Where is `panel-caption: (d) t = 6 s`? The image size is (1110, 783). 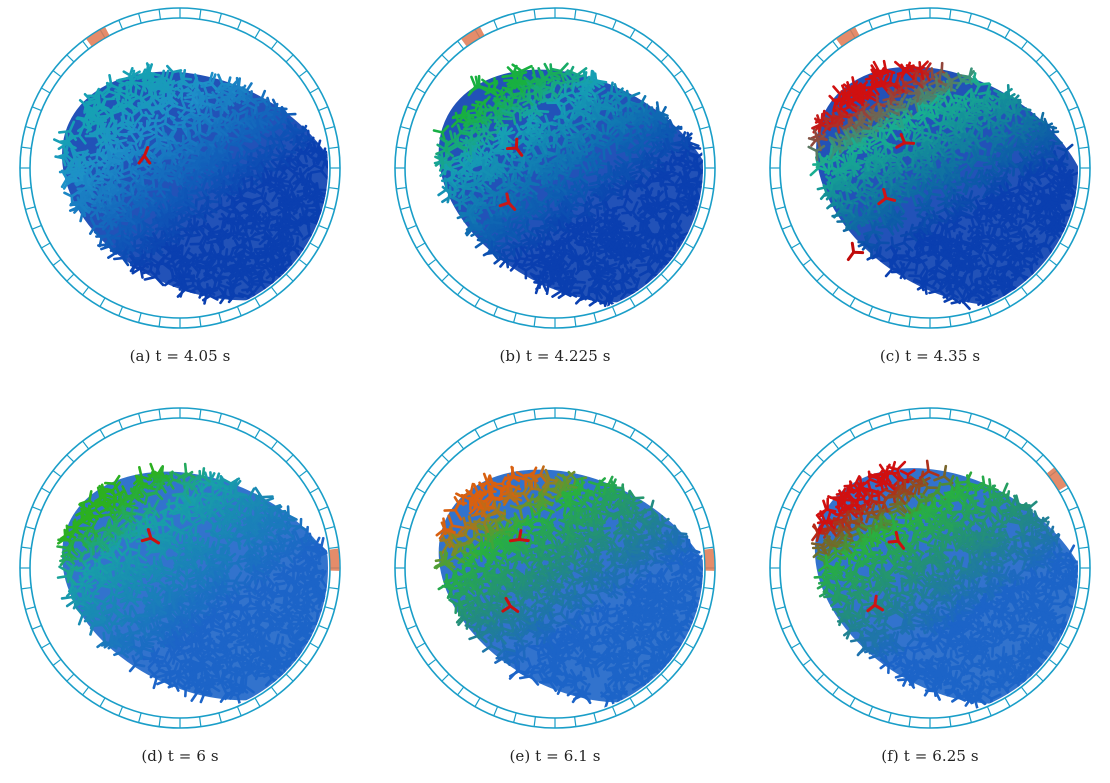
panel-caption: (d) t = 6 s is located at coordinates (180, 756).